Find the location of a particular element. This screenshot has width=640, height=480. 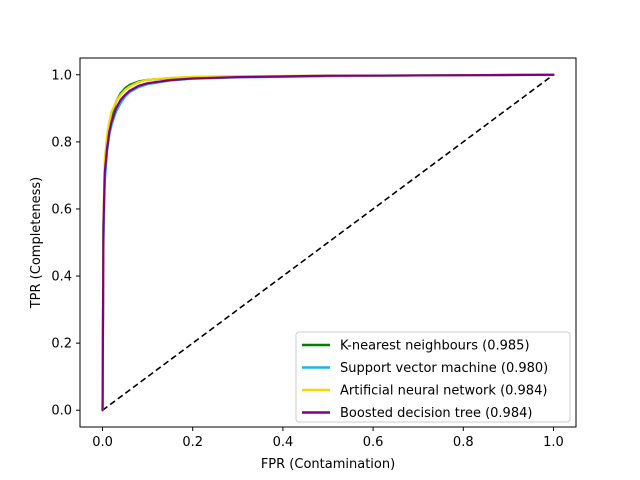

x-tick-label: 0.0 is located at coordinates (102, 442).